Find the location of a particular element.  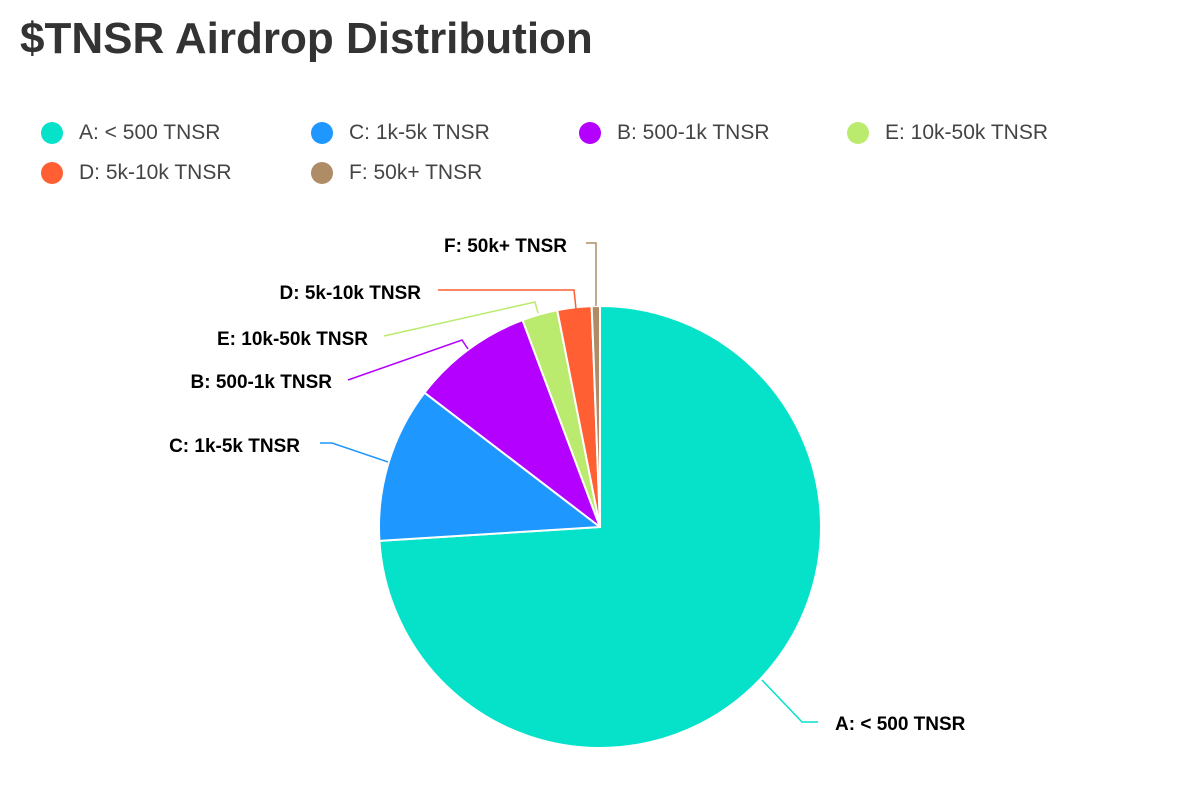

slice-label: B: 500-1k TNSR is located at coordinates (262, 382).